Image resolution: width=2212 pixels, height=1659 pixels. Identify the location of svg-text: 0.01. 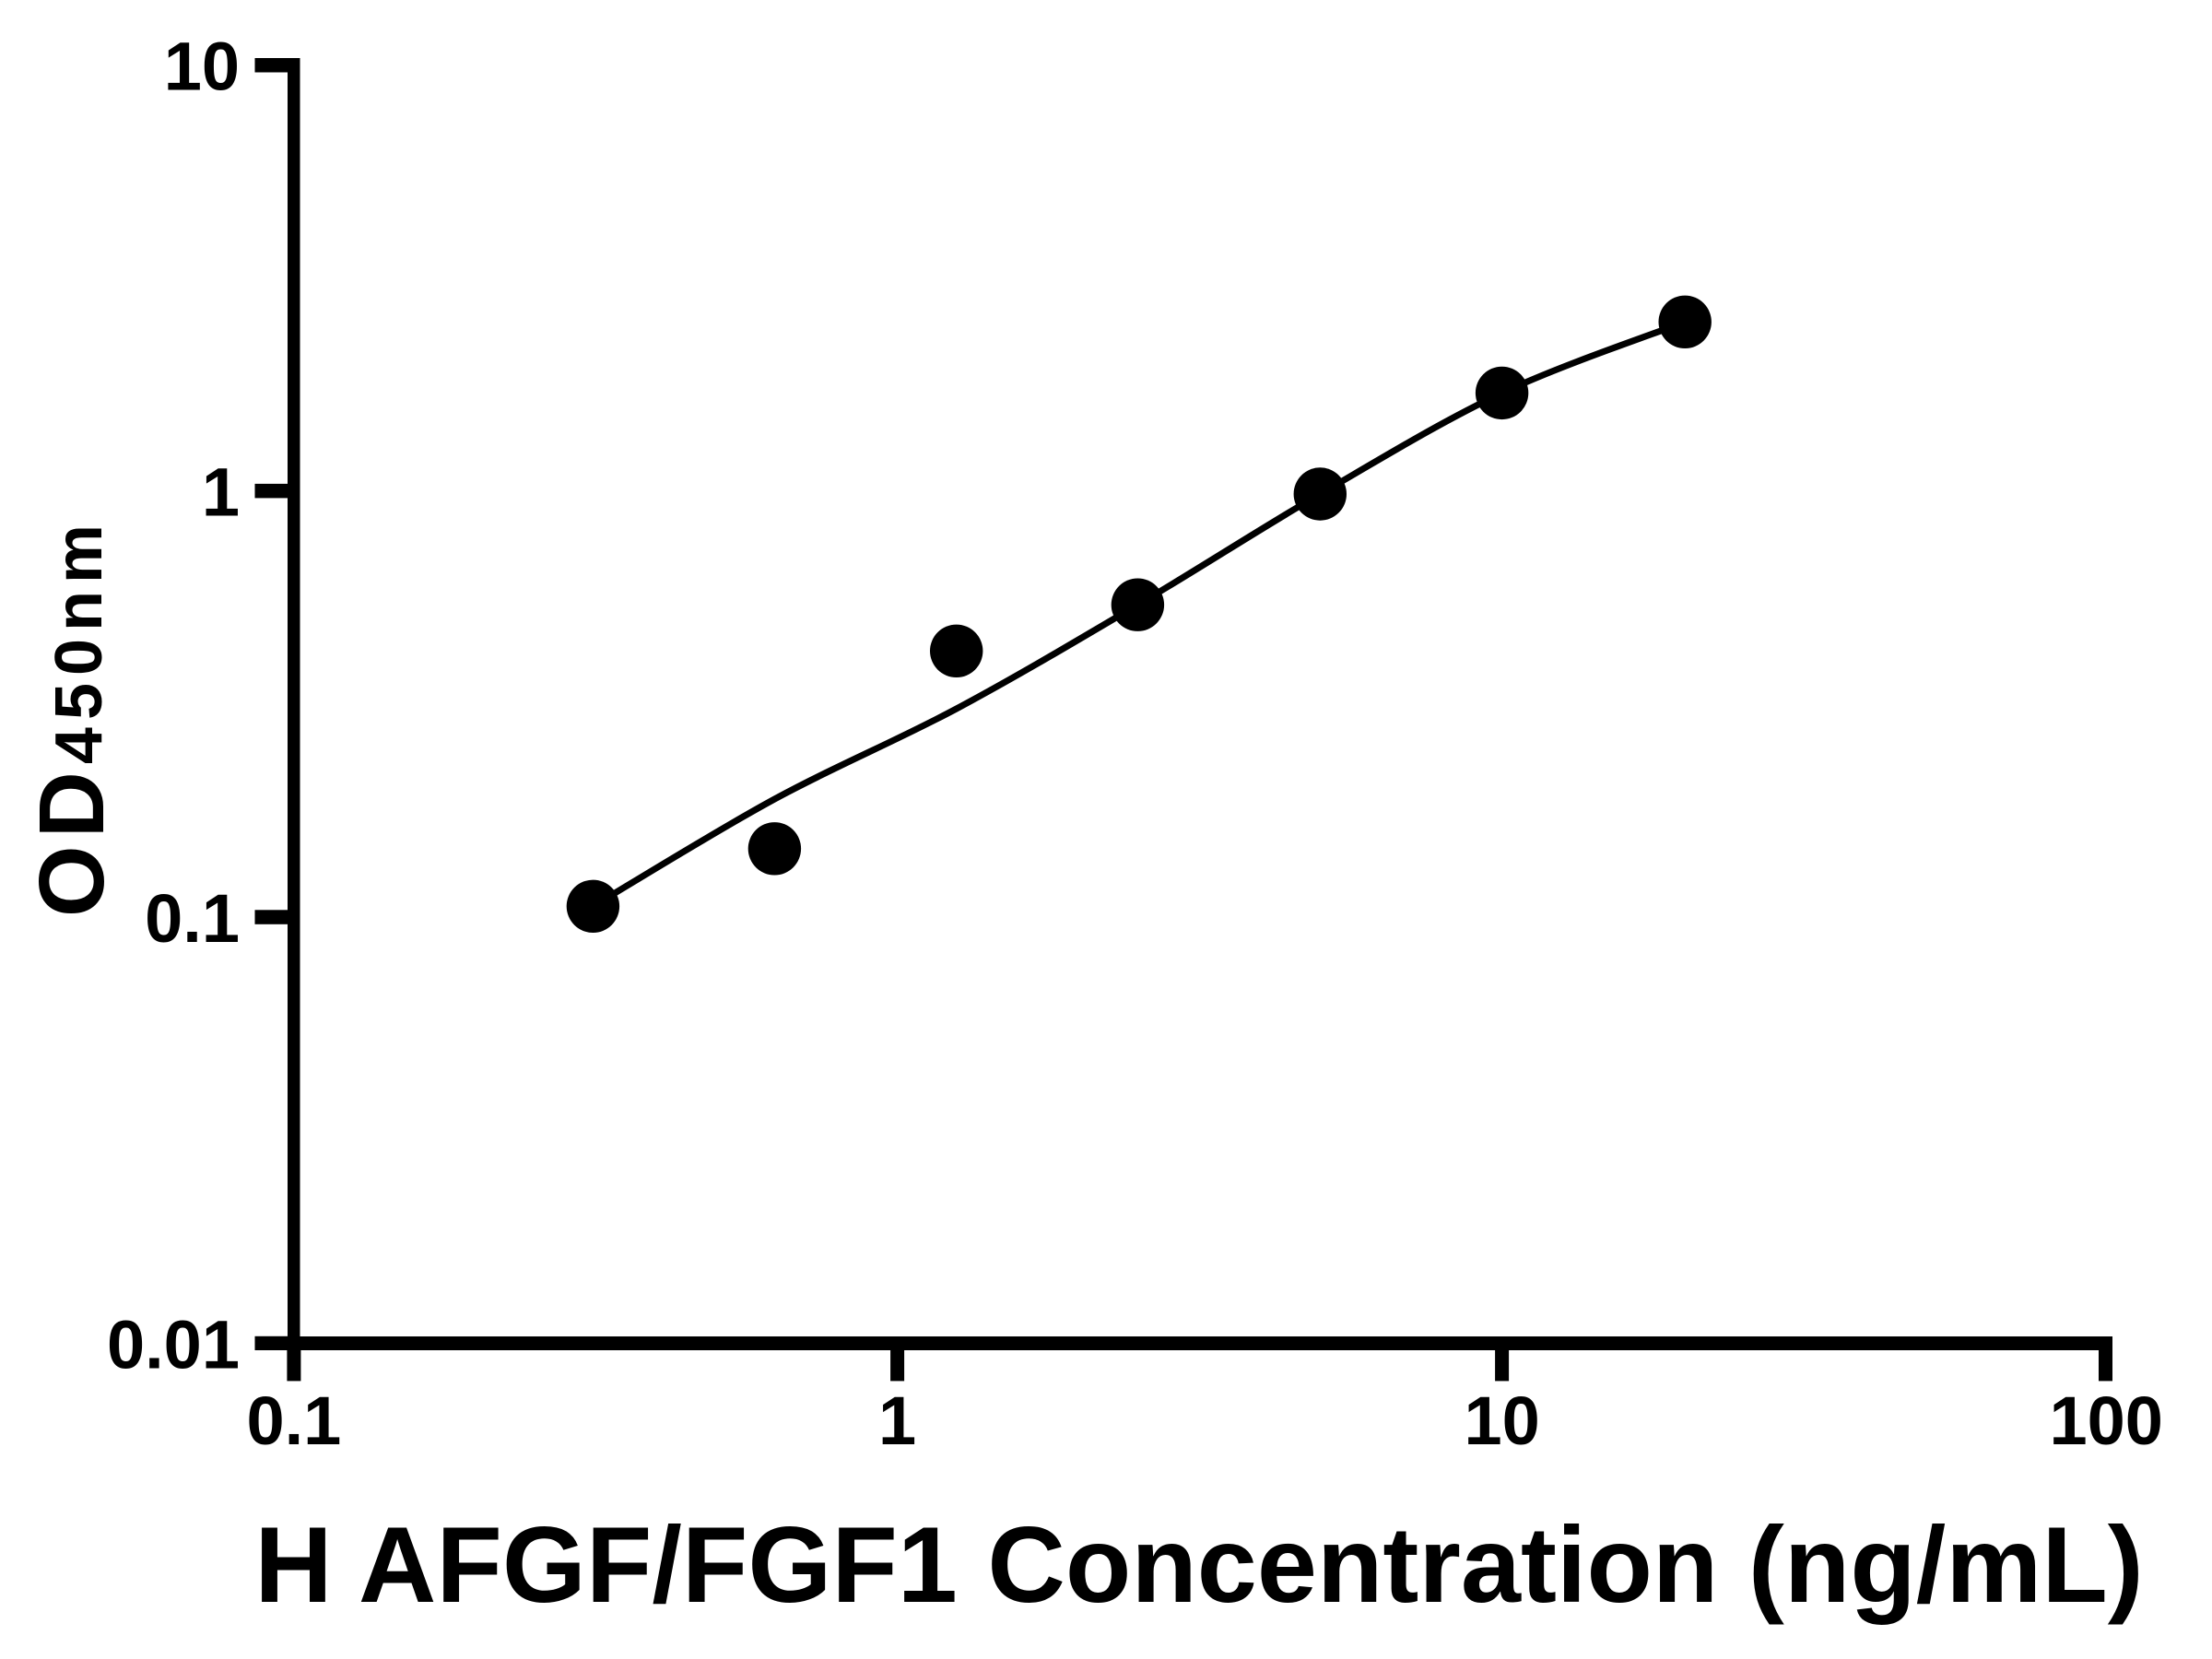
(173, 1345).